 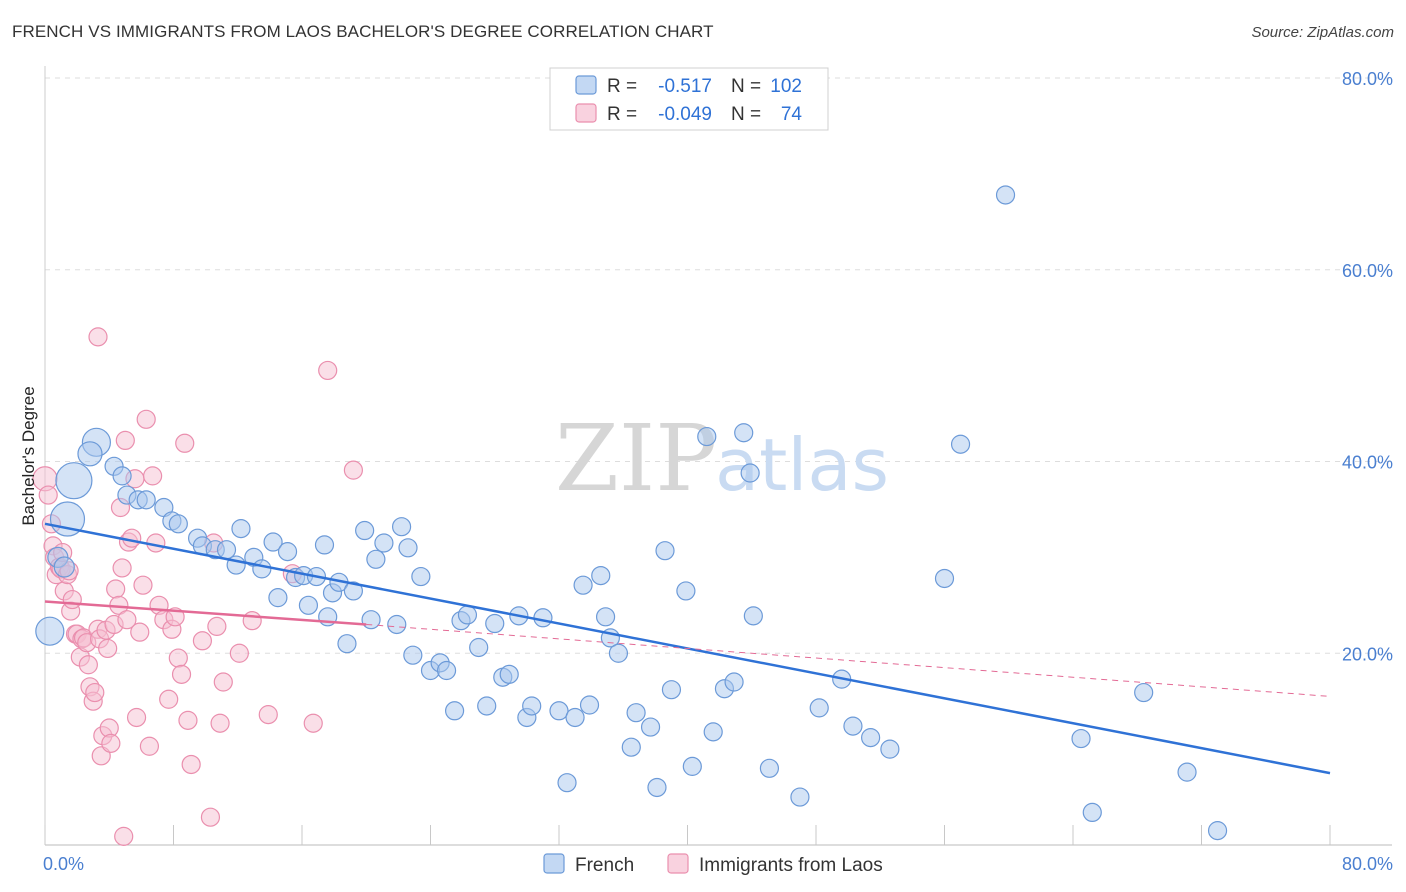 What do you see at coordinates (713, 864) in the screenshot?
I see `series-legend: French Immigrants from Laos` at bounding box center [713, 864].